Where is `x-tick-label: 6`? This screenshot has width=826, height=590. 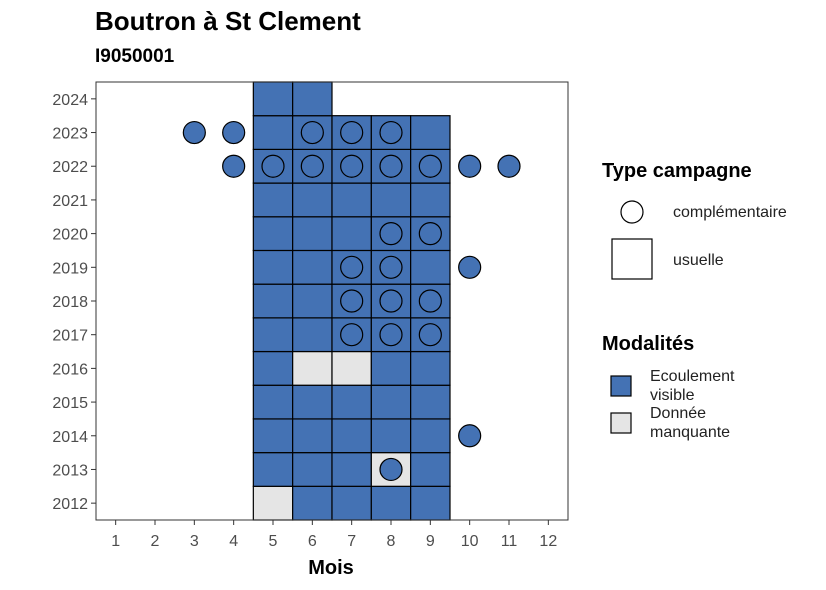 x-tick-label: 6 is located at coordinates (312, 541).